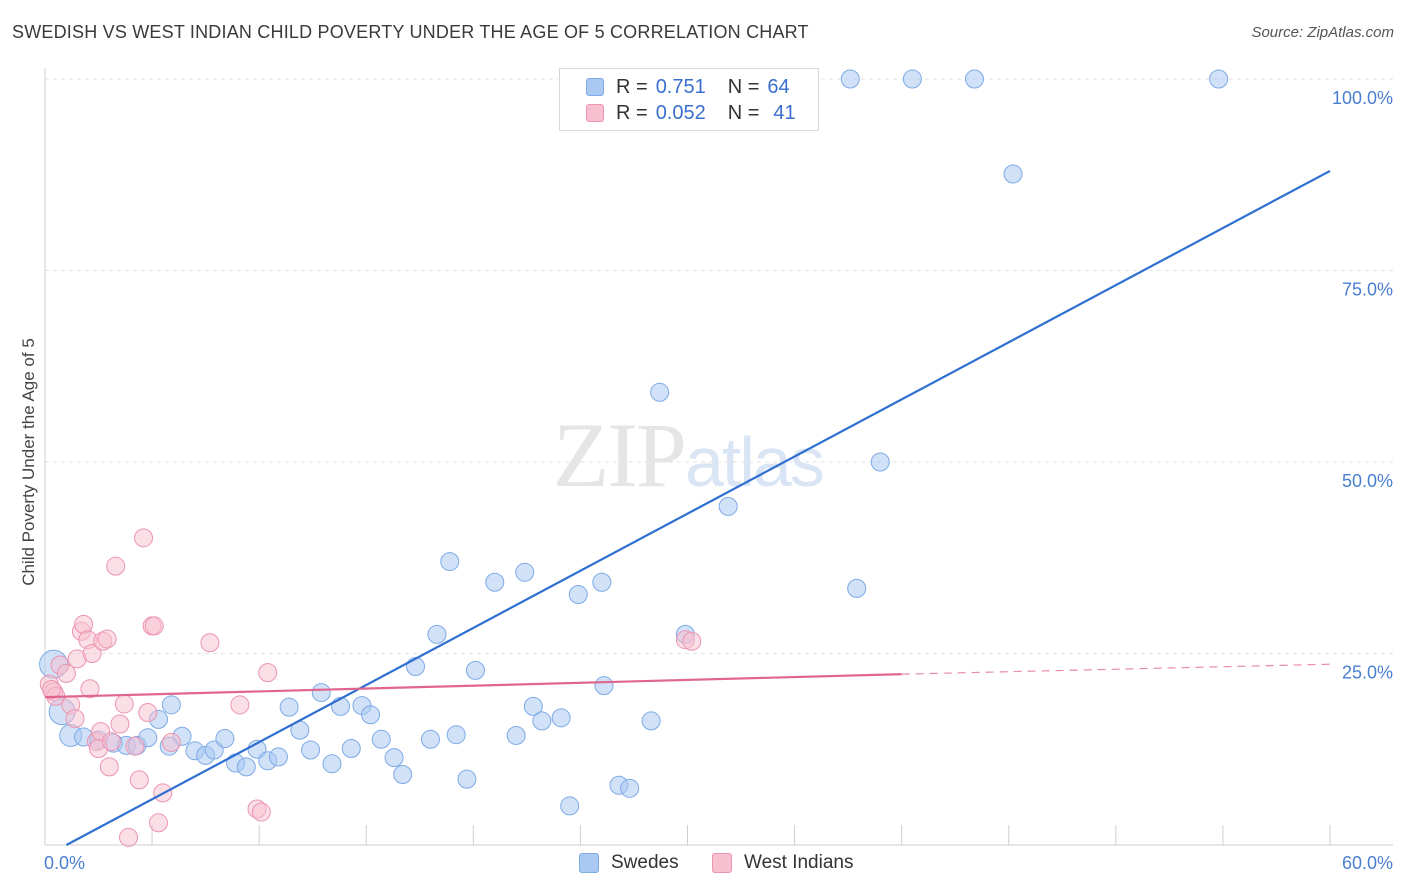 This screenshot has width=1406, height=892. I want to click on x-tick-label: 0.0%, so click(64, 863).